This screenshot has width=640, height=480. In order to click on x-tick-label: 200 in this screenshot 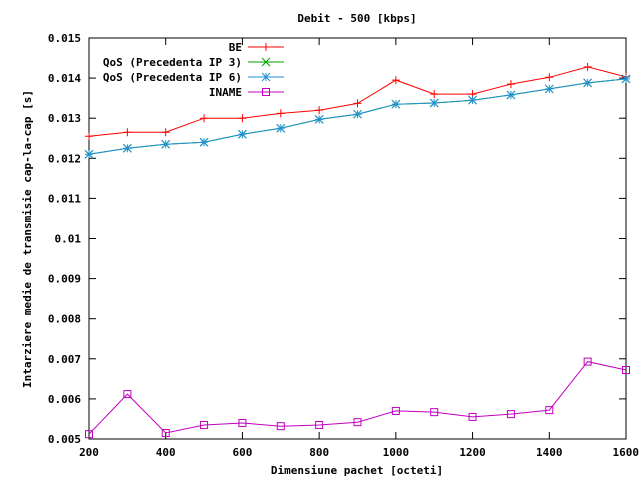, I will do `click(89, 452)`.